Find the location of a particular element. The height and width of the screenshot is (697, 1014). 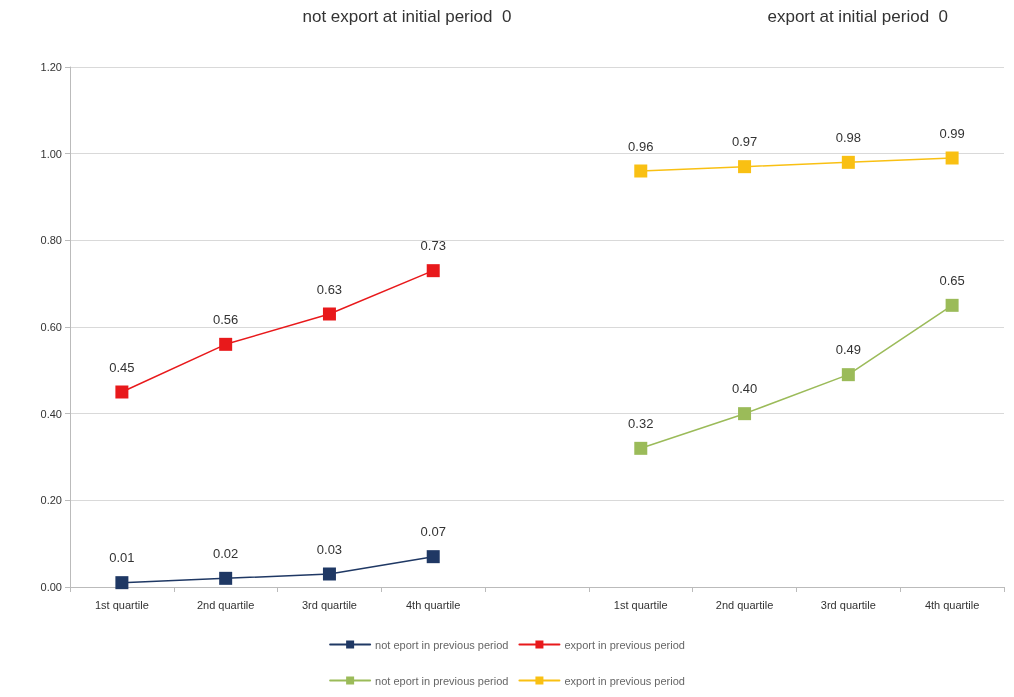

y-tick-label: 1.20 is located at coordinates (51, 67).